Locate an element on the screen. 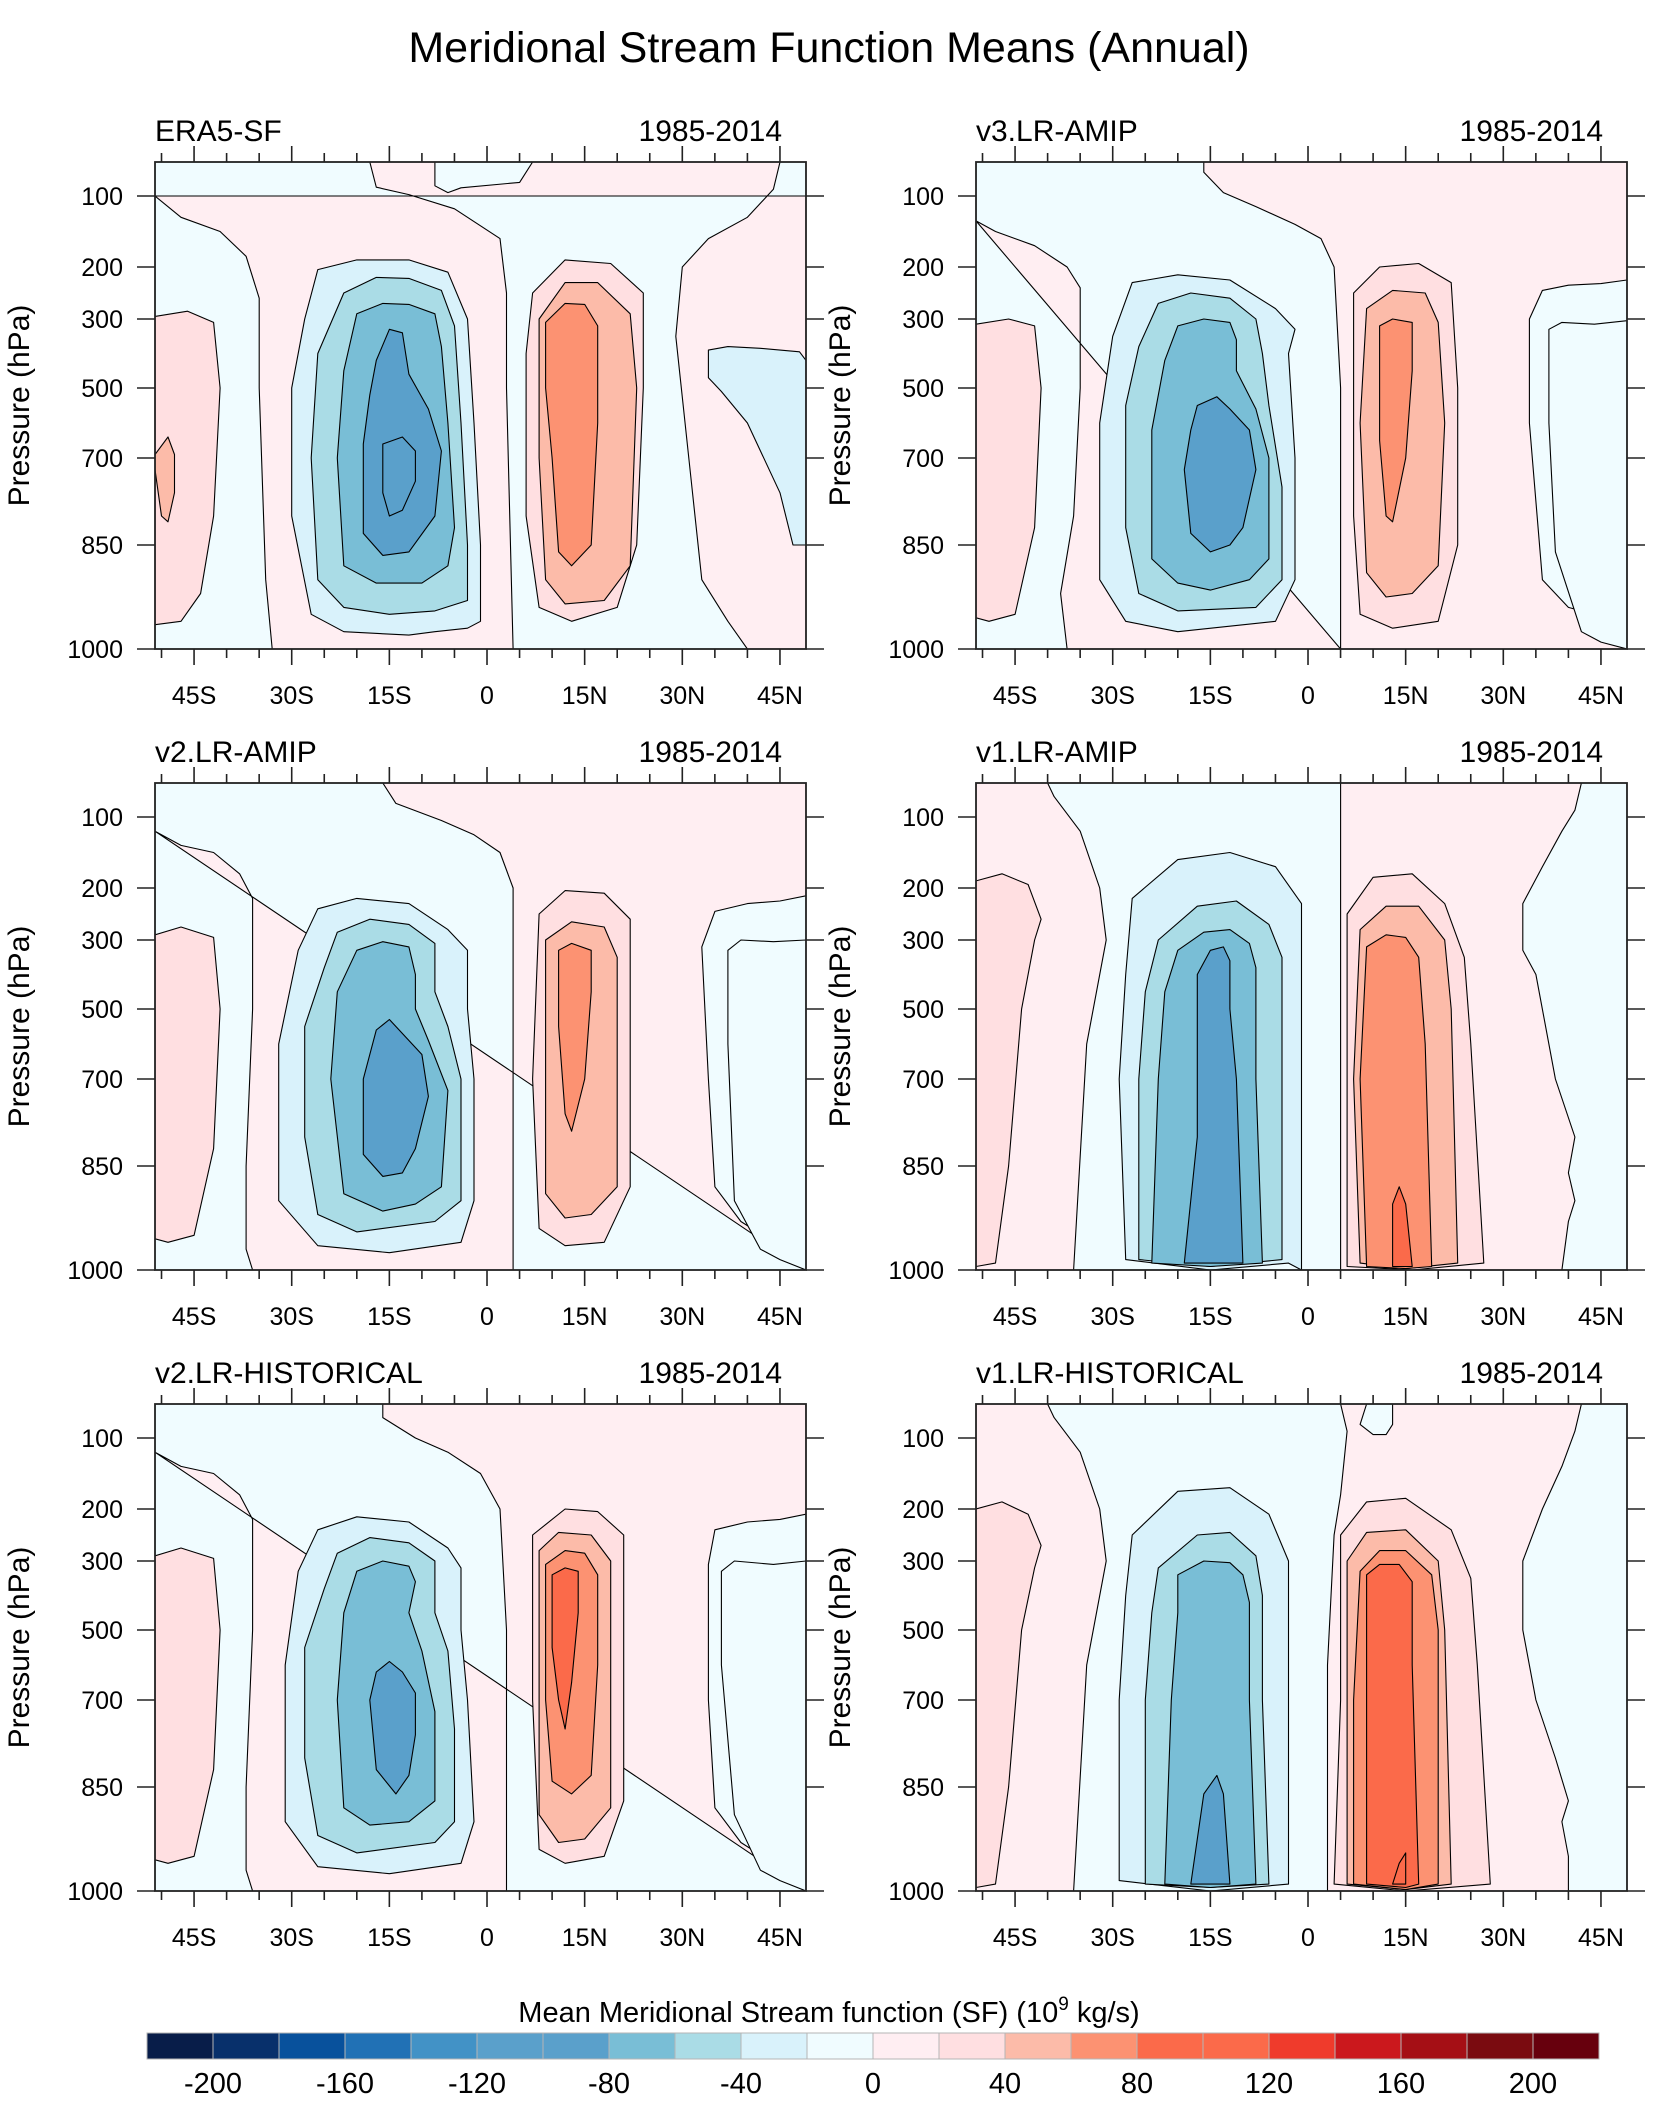  colorbar-tick-label: -40 is located at coordinates (741, 2084).